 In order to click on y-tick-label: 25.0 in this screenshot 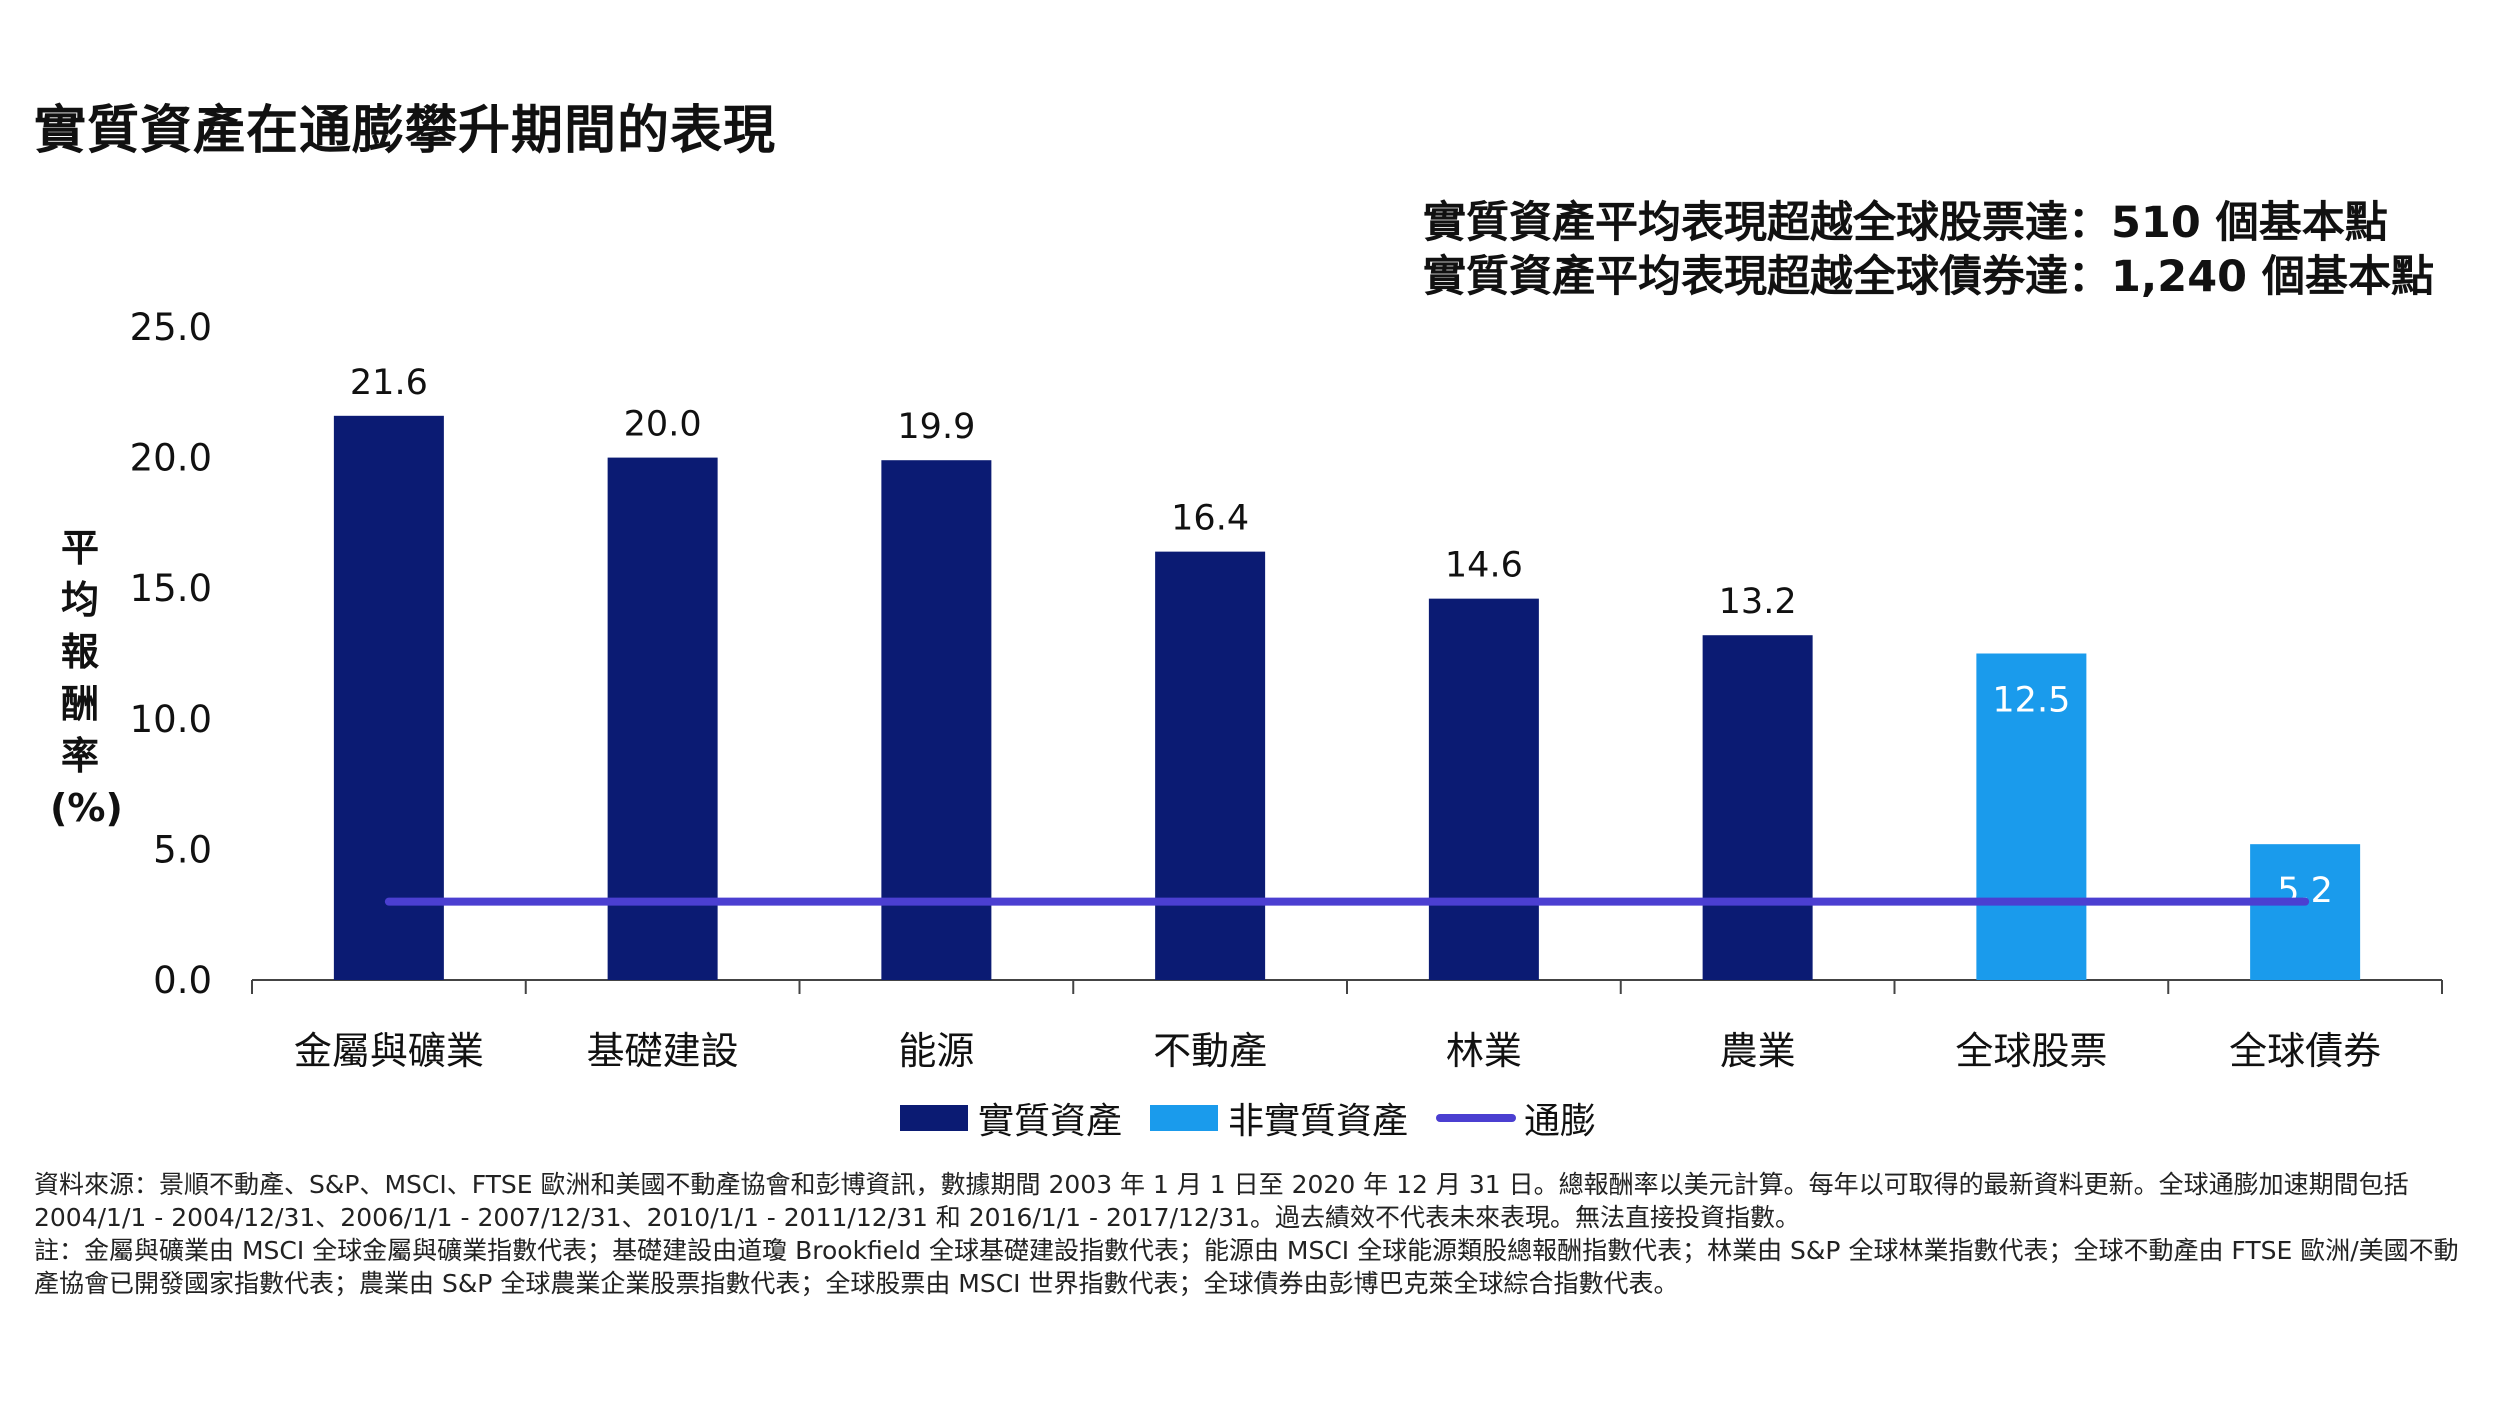, I will do `click(171, 327)`.